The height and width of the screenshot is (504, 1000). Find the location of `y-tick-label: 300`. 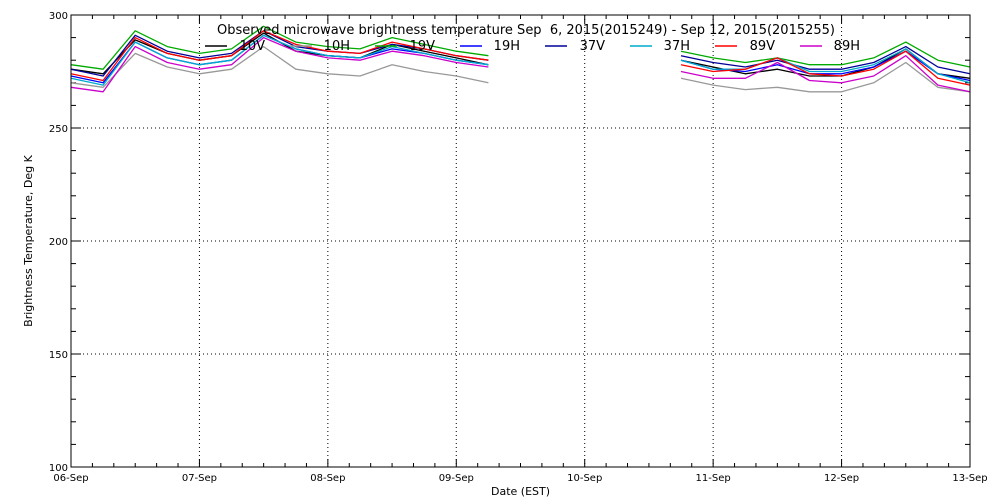

y-tick-label: 300 is located at coordinates (58, 16).